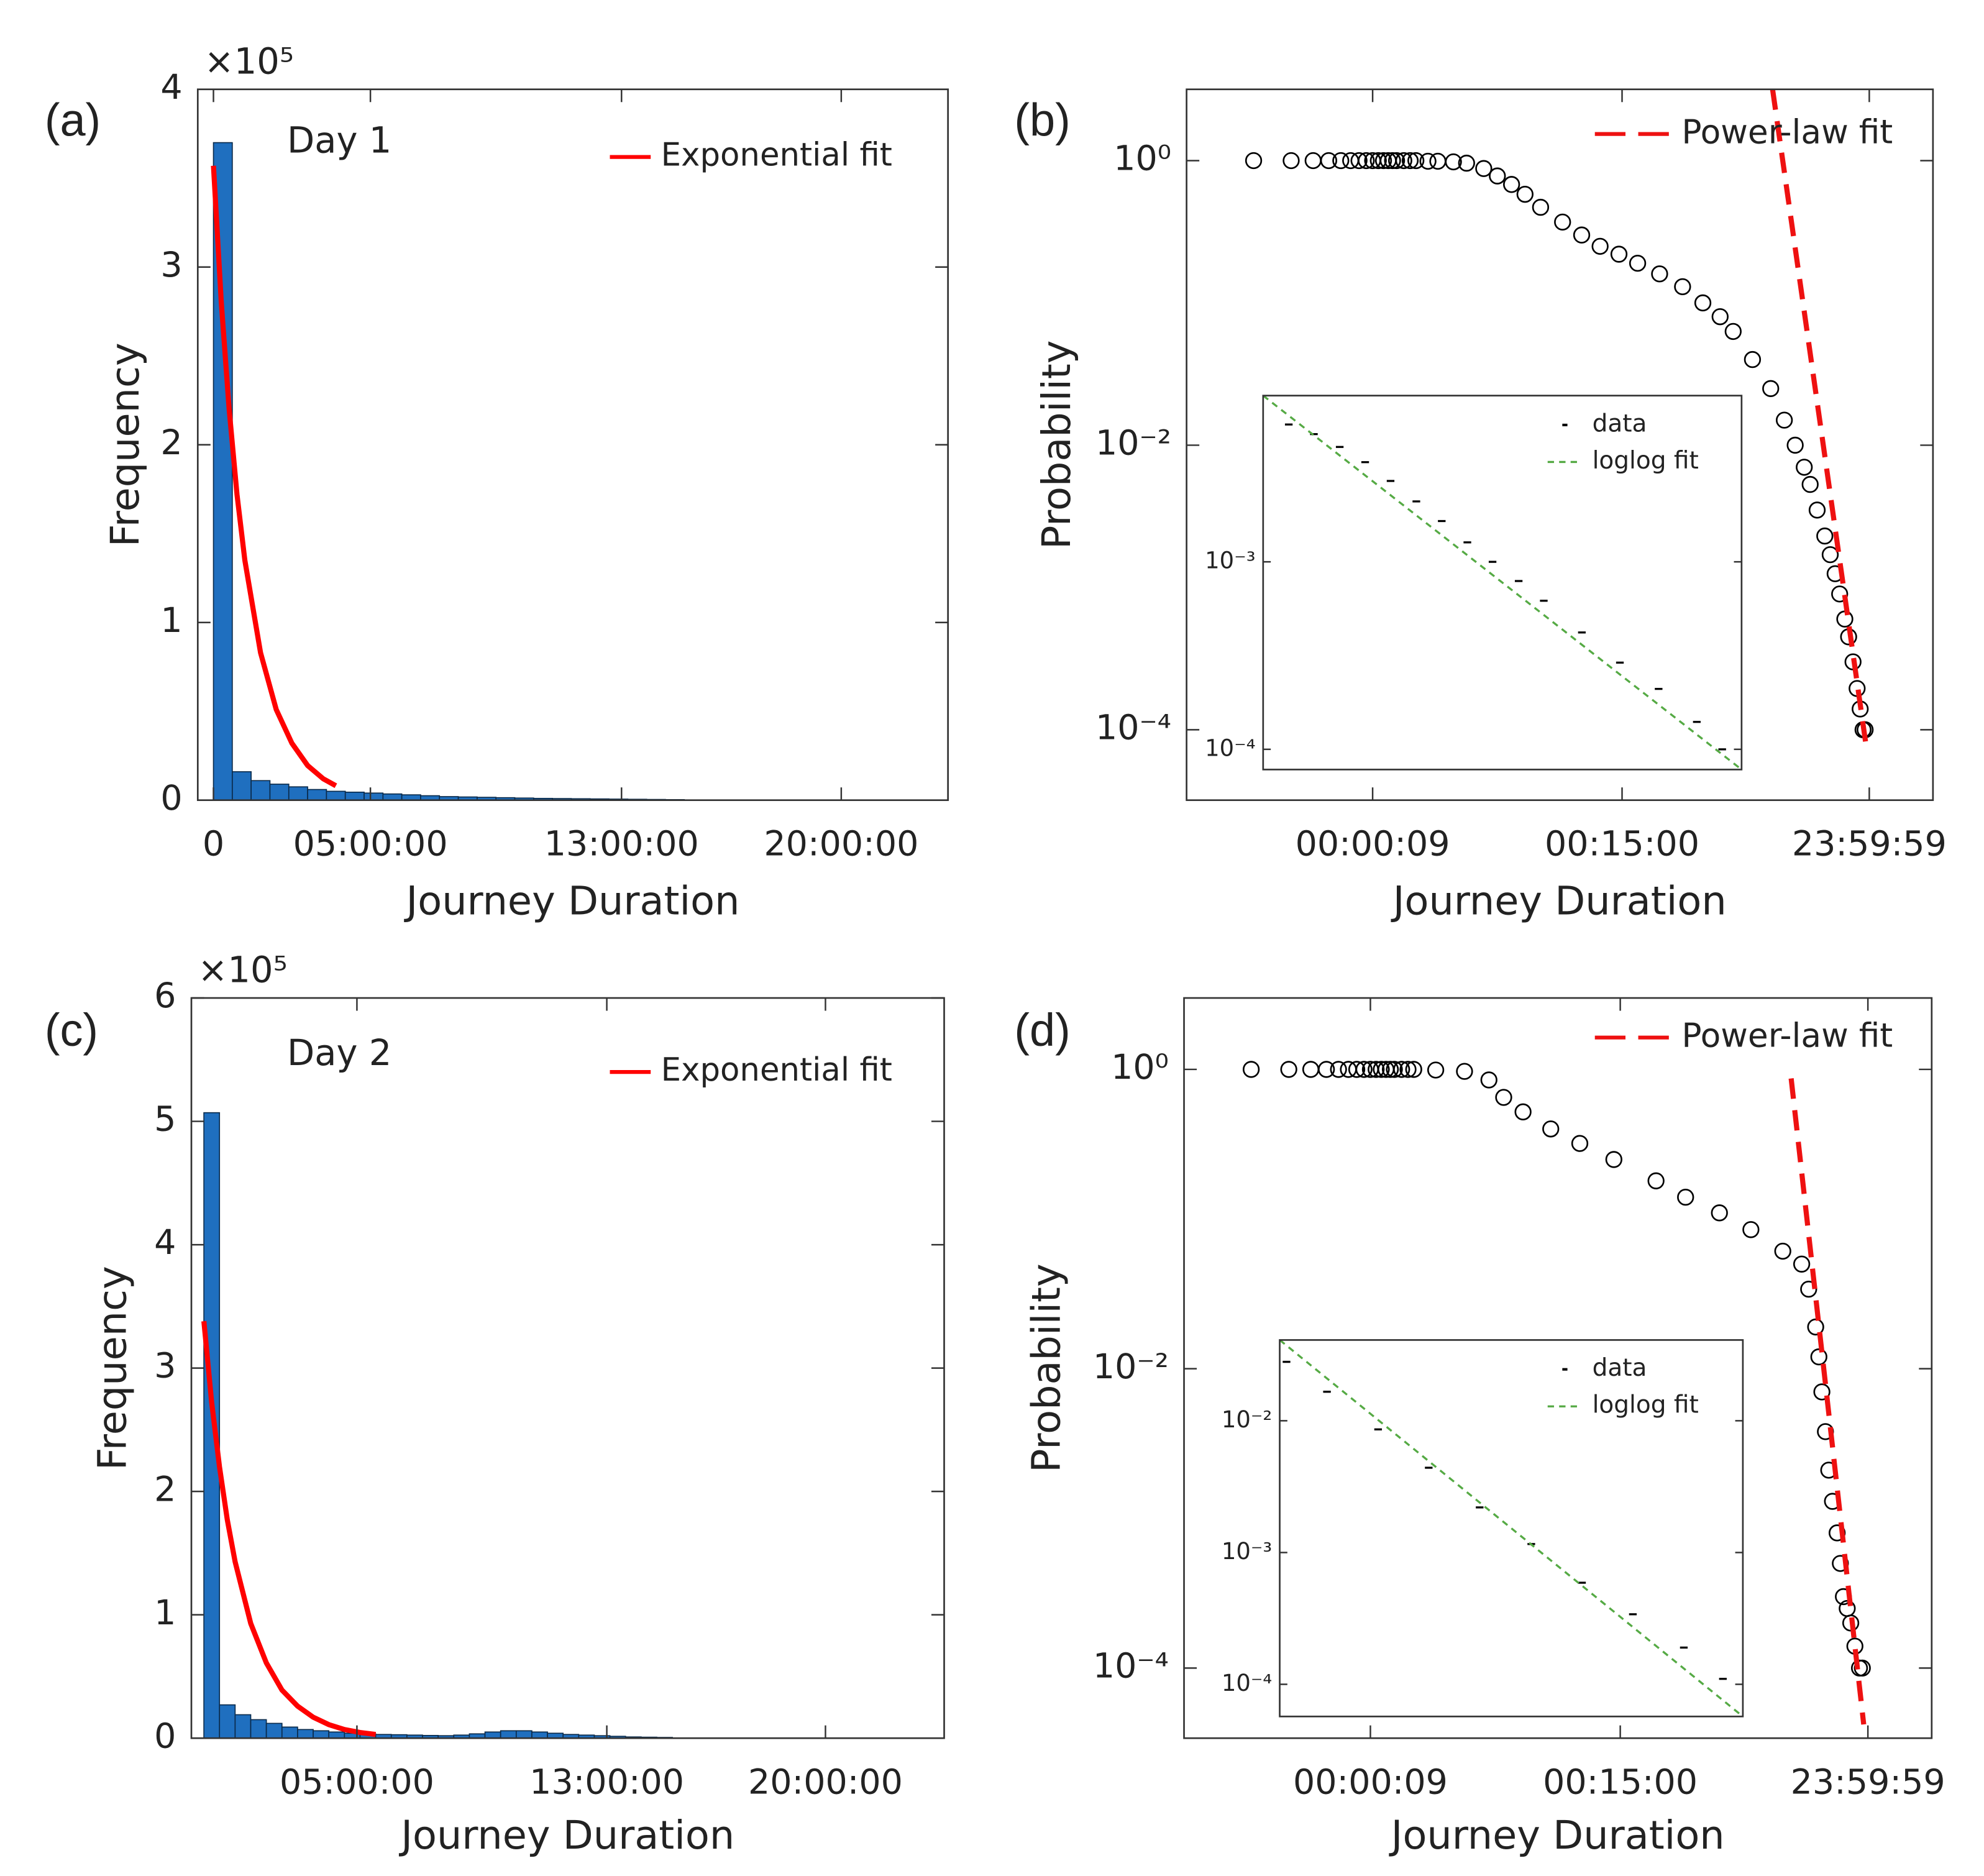 This screenshot has width=1984, height=1876. I want to click on legend-label: data, so click(1620, 1368).